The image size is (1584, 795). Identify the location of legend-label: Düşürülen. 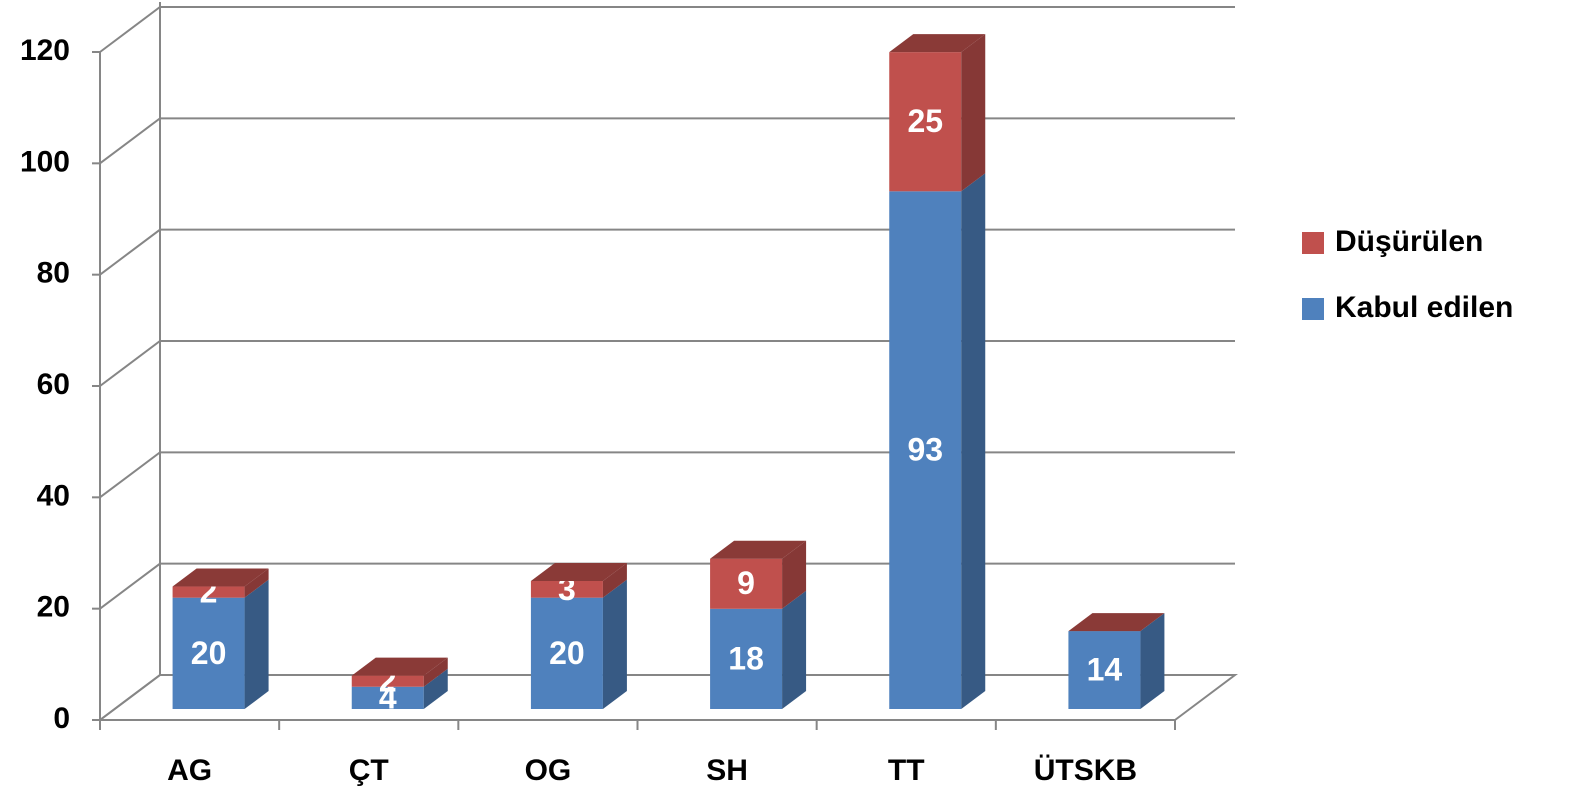
(1409, 241).